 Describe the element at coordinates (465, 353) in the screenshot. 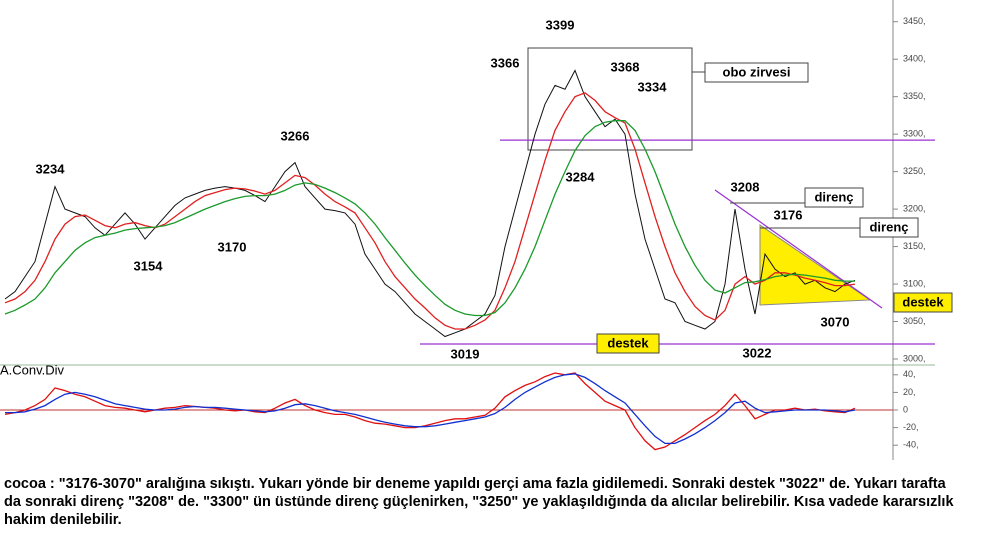

I see `annotation: 3019` at that location.